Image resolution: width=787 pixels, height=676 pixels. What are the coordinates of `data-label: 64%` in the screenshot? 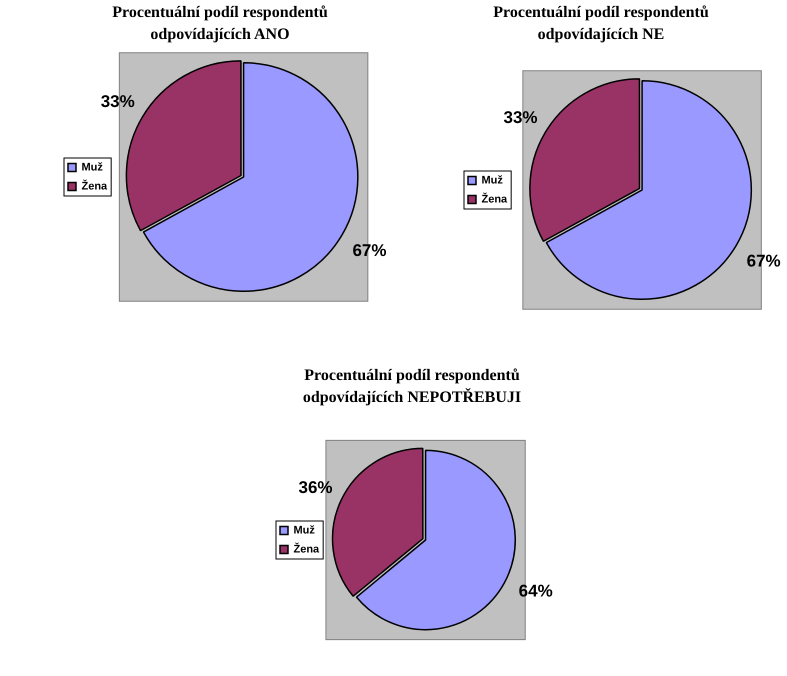 It's located at (535, 590).